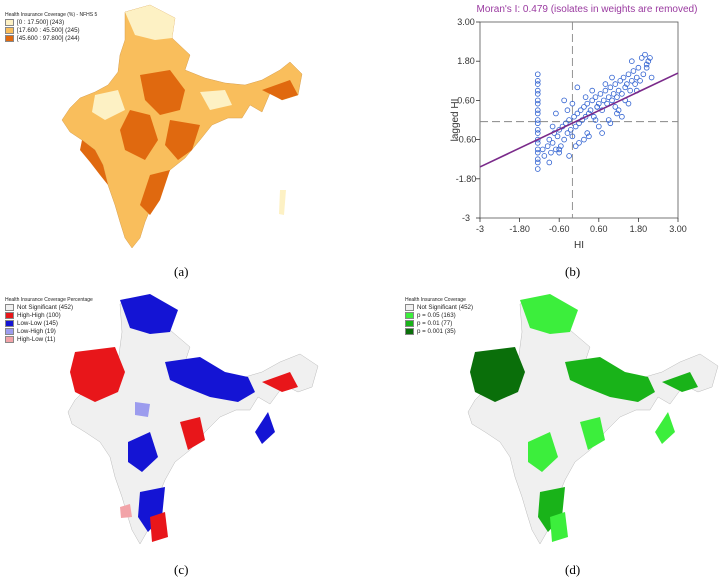 This screenshot has width=727, height=584. What do you see at coordinates (181, 271) in the screenshot?
I see `caption-a: (a)` at bounding box center [181, 271].